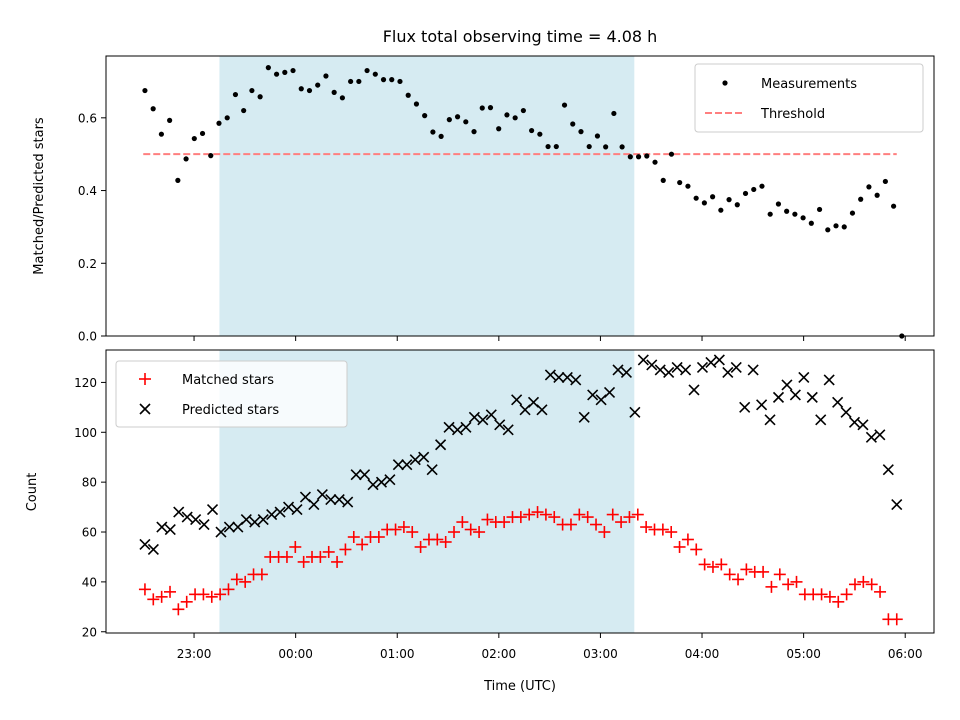 The image size is (960, 720). Describe the element at coordinates (230, 410) in the screenshot. I see `legend-predicted-label: Predicted stars` at that location.